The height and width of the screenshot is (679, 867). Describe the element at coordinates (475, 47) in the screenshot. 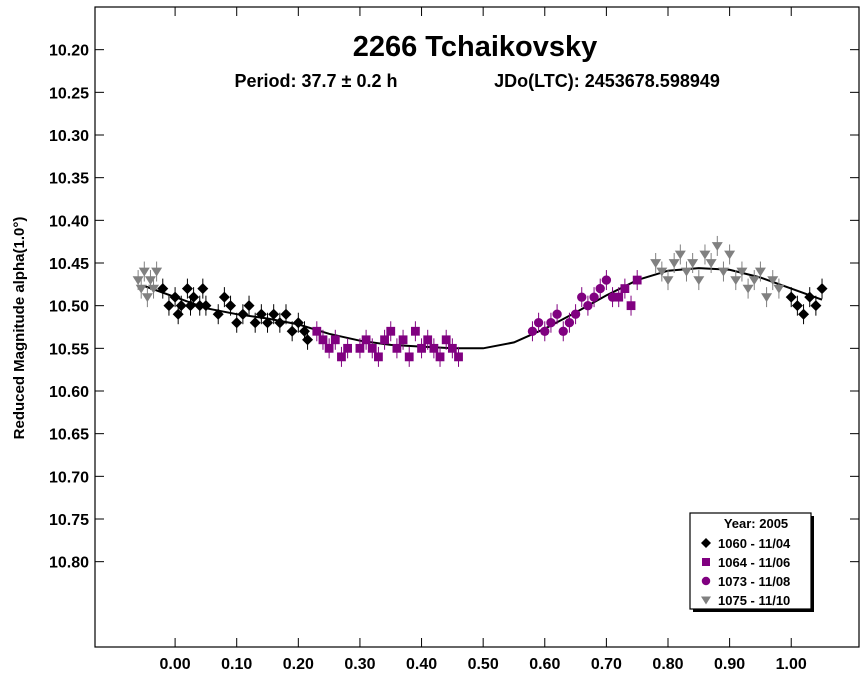

I see `chart-title: 2266 Tchaikovsky` at that location.